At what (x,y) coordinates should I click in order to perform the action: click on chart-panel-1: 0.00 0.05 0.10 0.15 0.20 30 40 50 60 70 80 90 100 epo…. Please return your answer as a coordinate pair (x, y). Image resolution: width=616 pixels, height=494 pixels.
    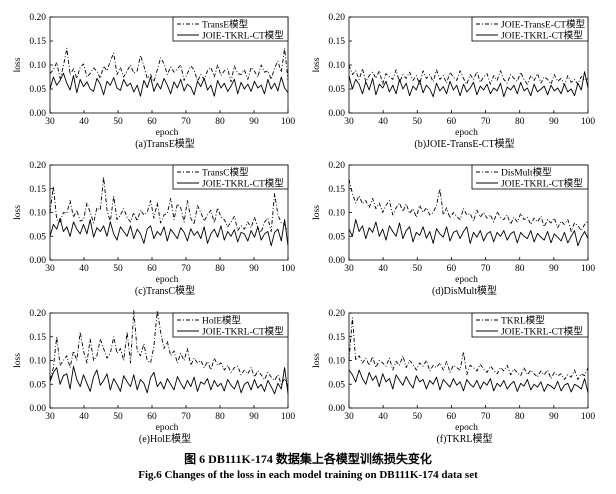
    Looking at the image, I should click on (154, 81).